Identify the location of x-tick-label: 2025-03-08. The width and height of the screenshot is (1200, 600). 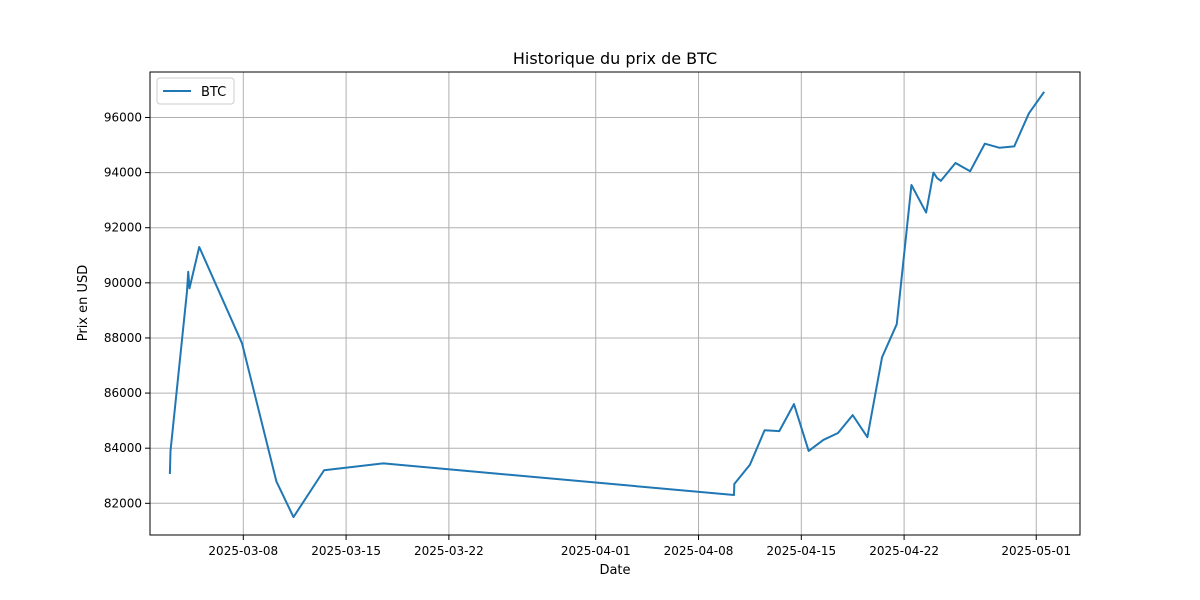
(243, 551).